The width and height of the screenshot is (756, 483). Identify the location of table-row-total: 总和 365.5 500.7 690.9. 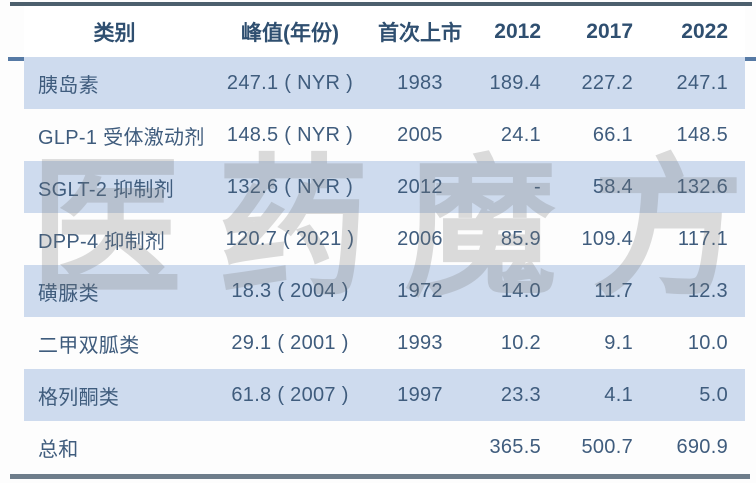
(384, 447).